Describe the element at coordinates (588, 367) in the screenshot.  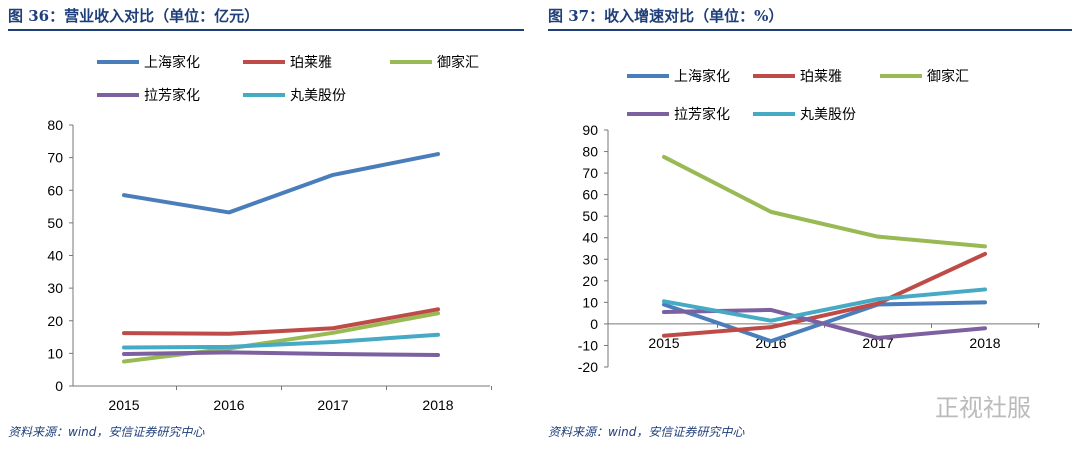
I see `y-tick-label: -20` at that location.